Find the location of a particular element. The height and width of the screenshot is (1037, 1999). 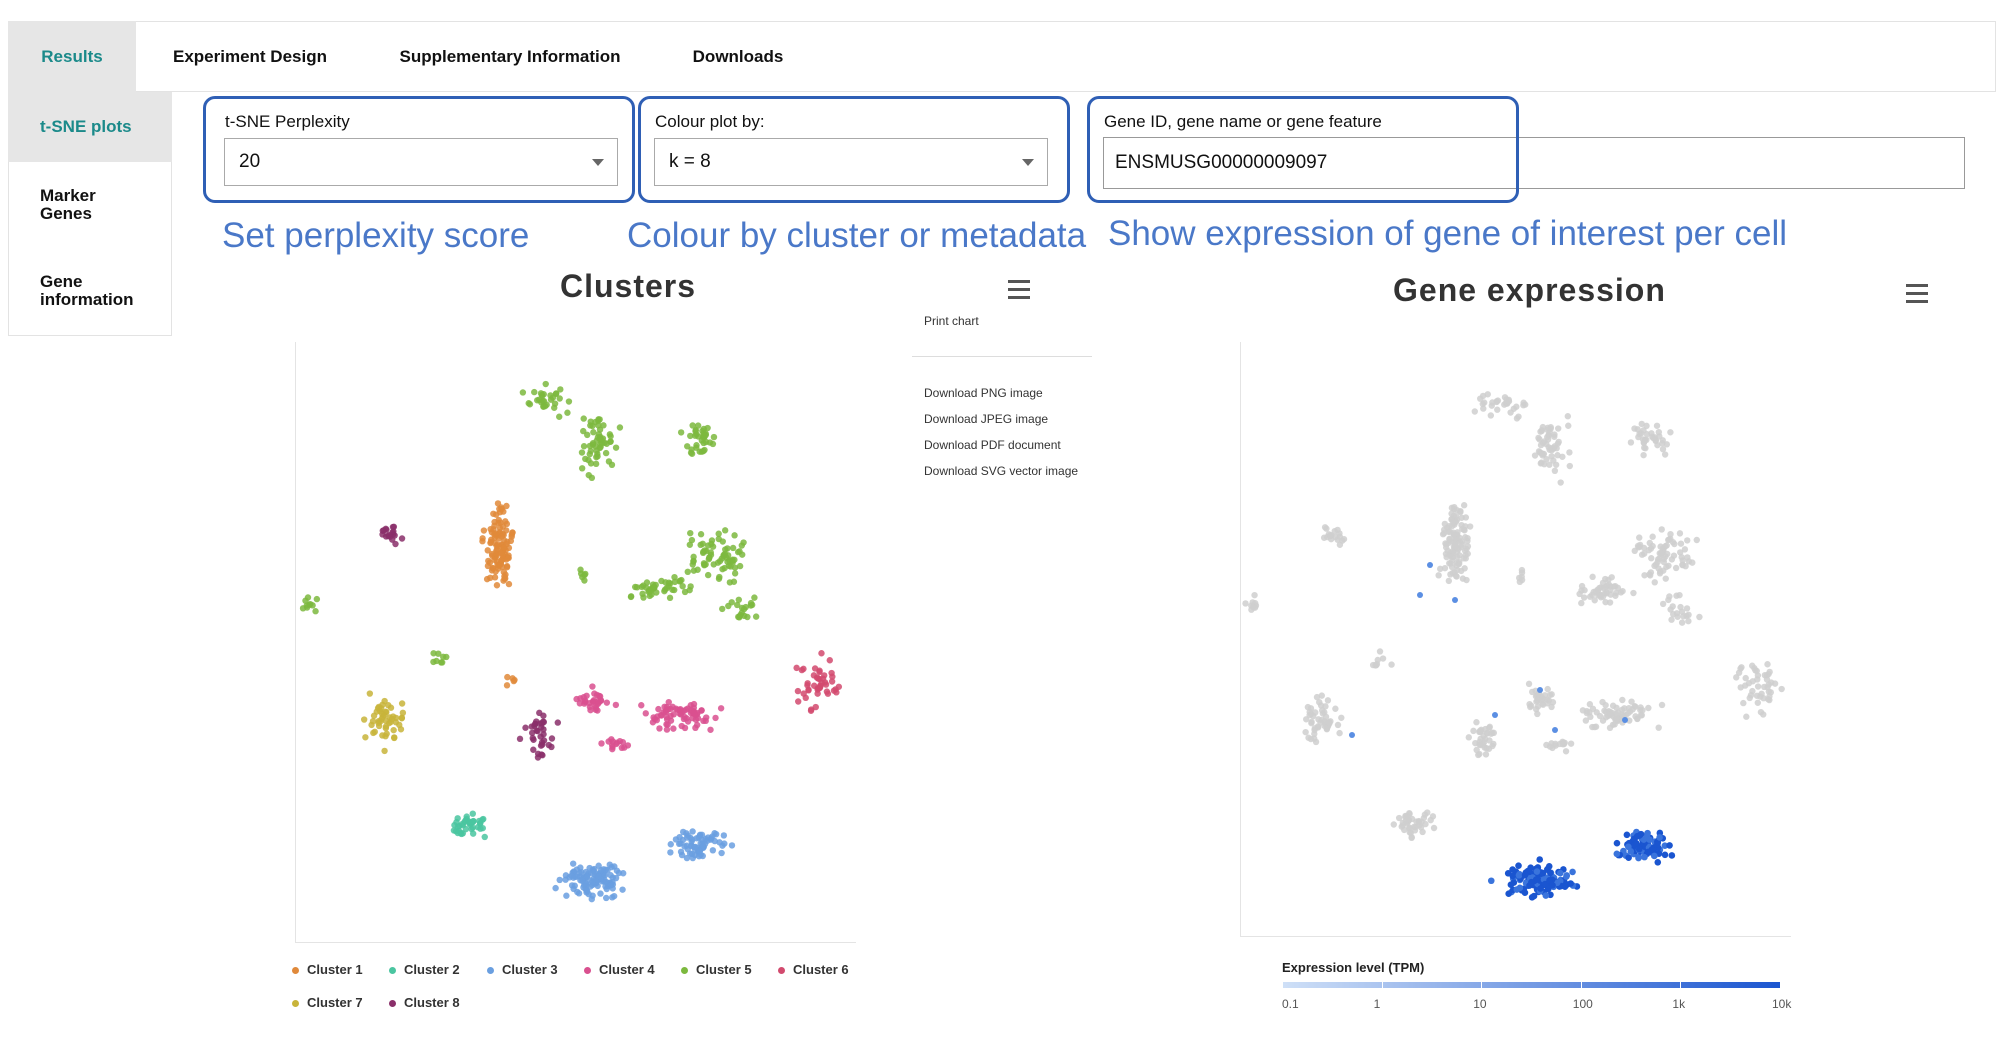

colorbar is located at coordinates (1531, 985).